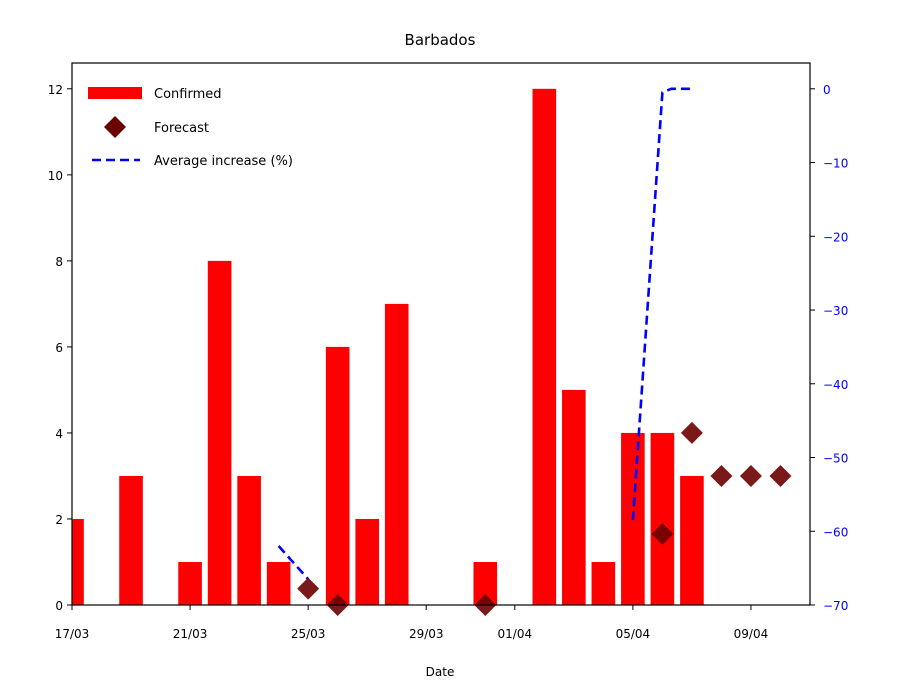  I want to click on x-tick-label: 21/03, so click(190, 634).